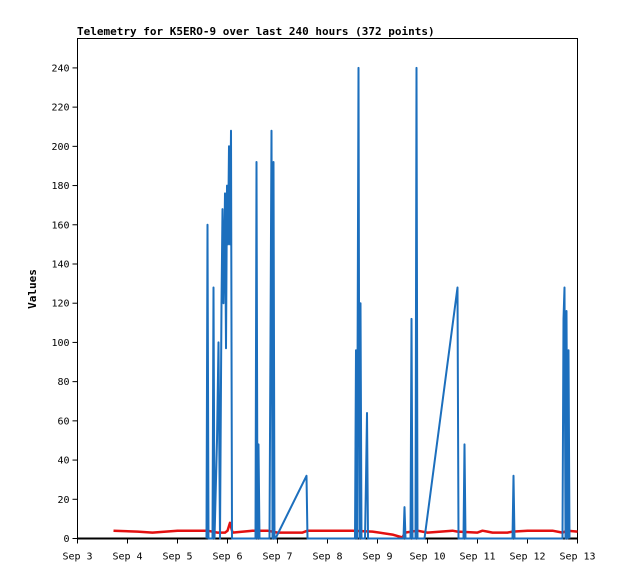 The width and height of the screenshot is (618, 579). I want to click on y-tick-label: 80, so click(63, 382).